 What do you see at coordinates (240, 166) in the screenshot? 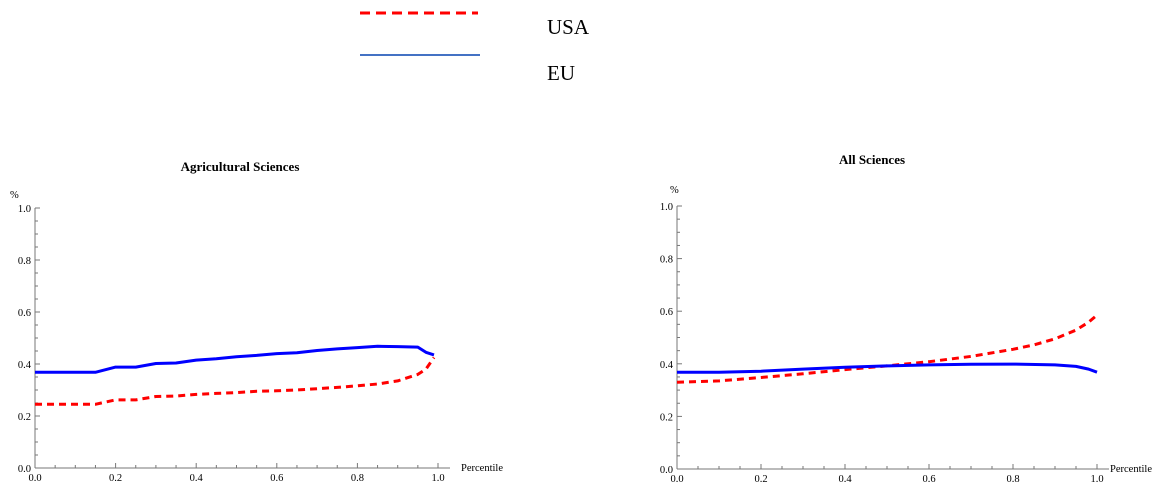
I see `chart-title: Agricultural Sciences` at bounding box center [240, 166].